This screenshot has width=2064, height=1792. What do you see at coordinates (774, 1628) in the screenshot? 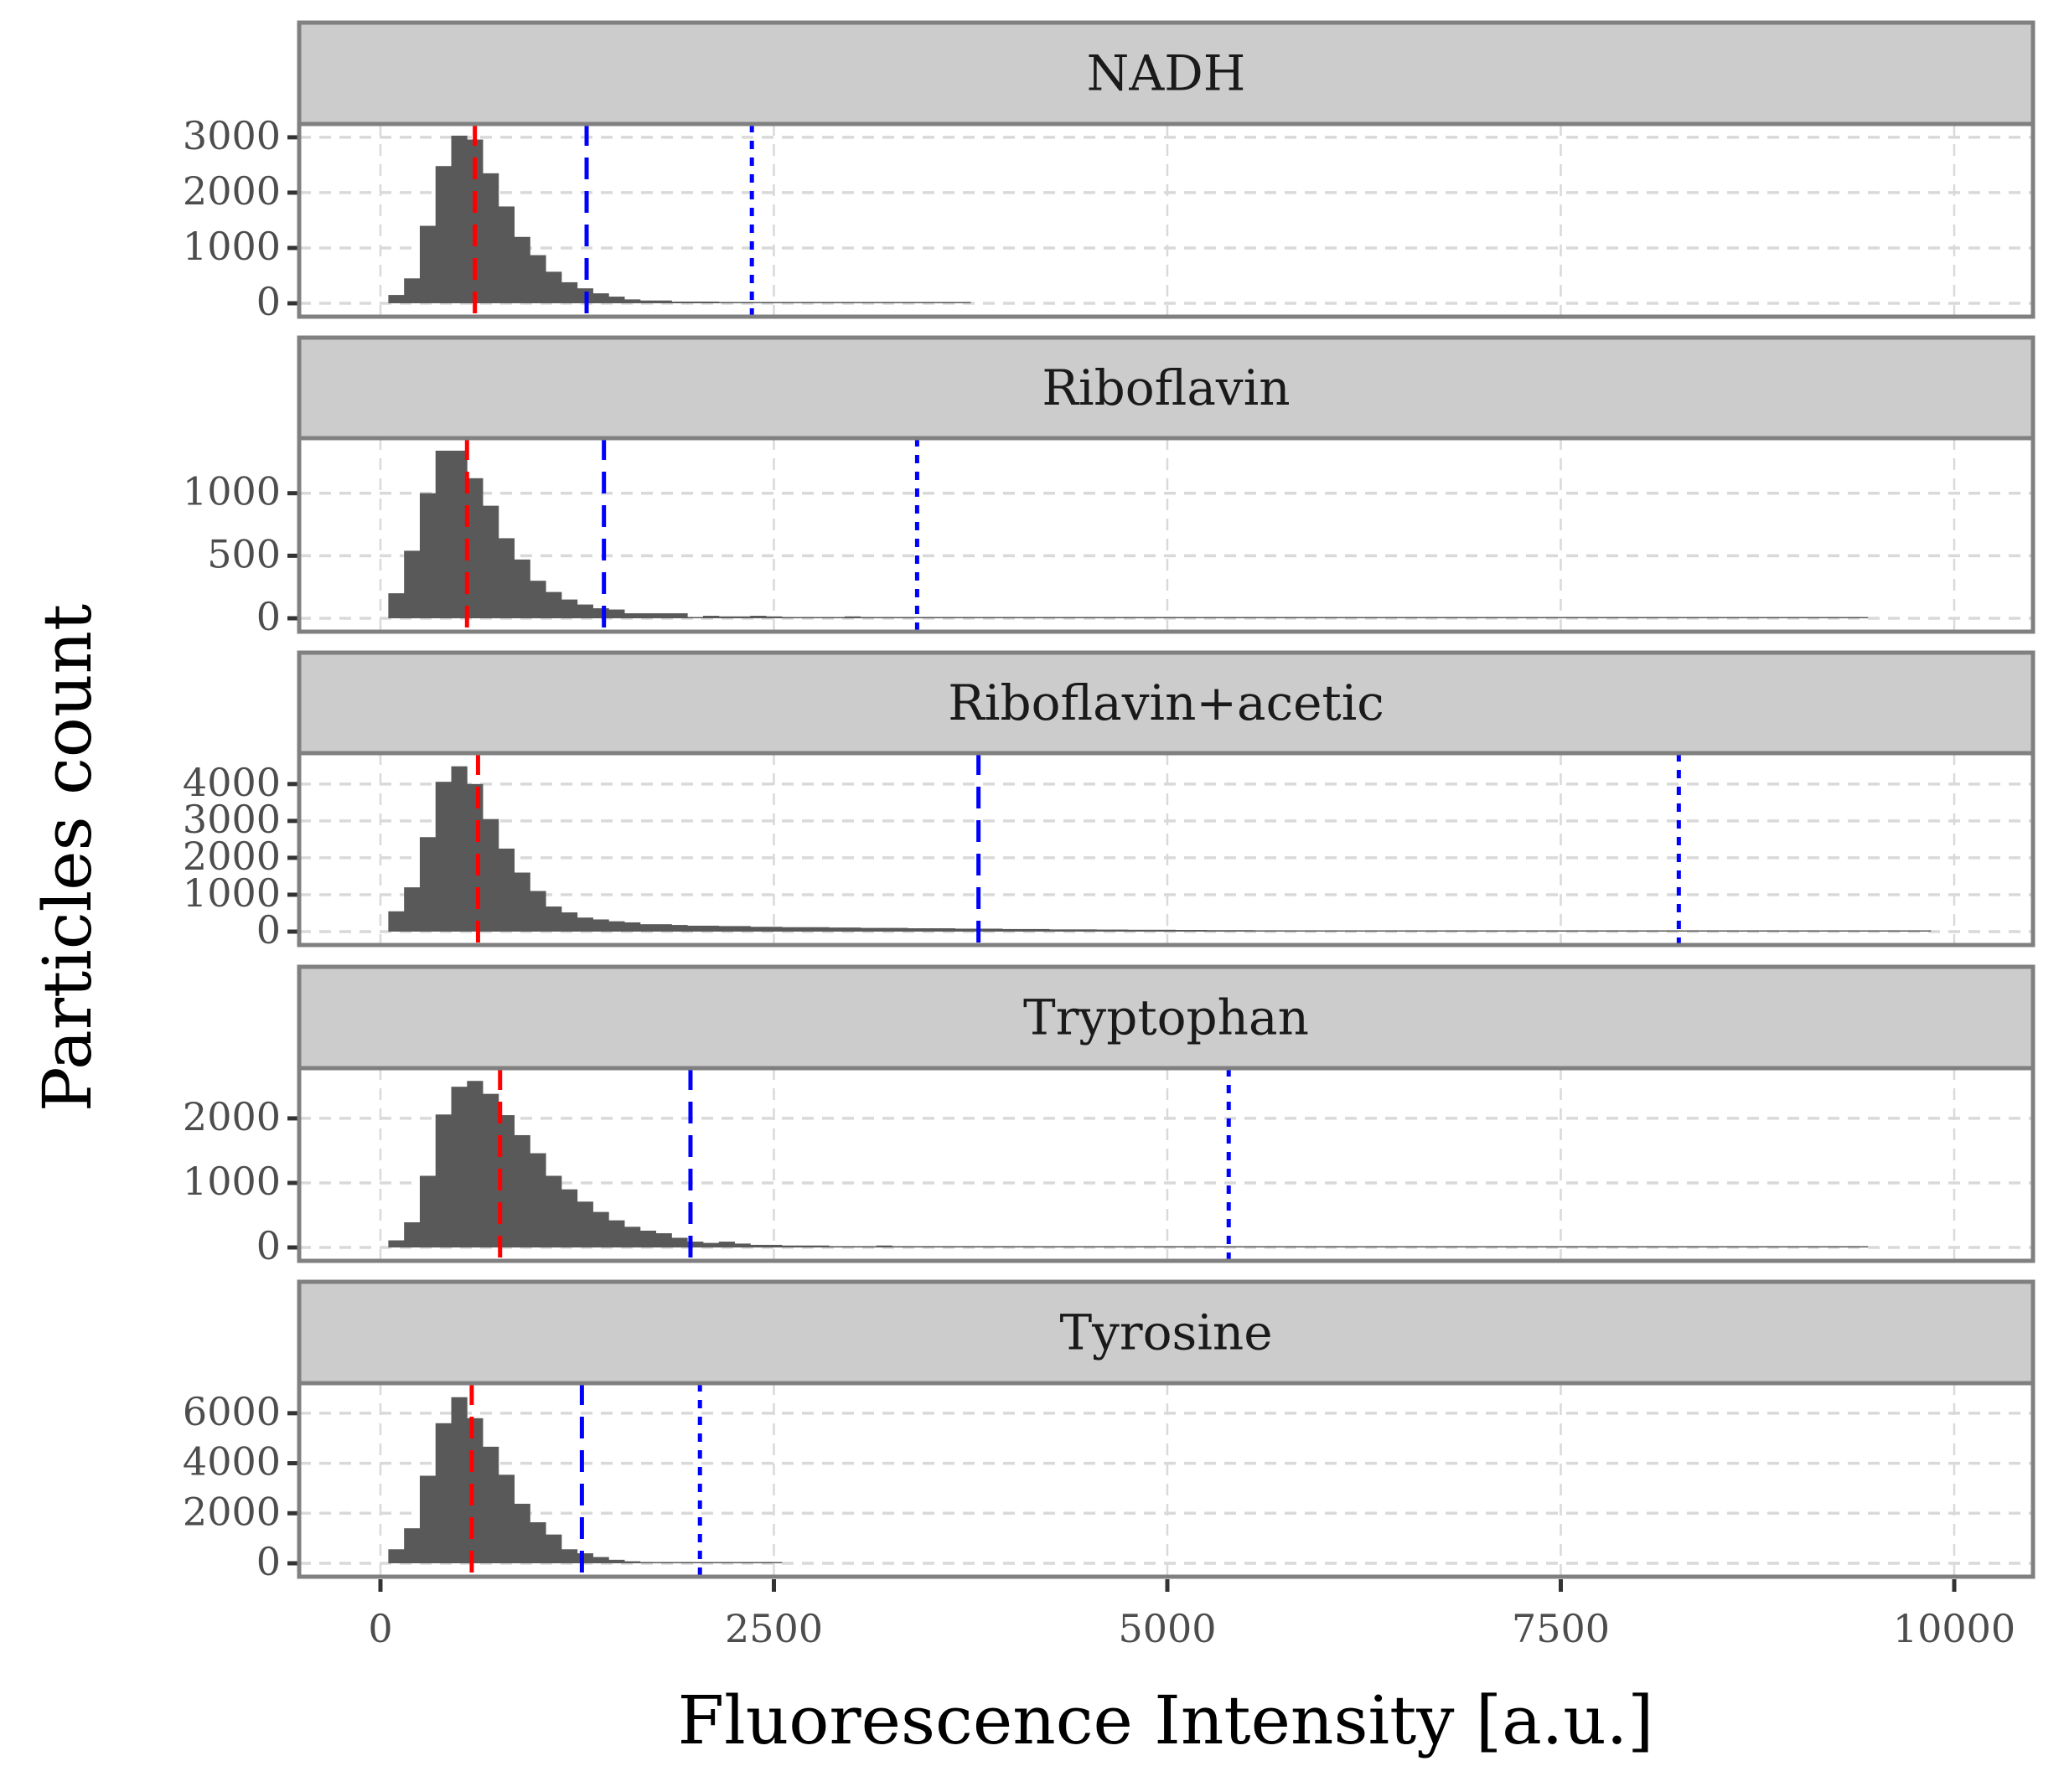
I see `x-tick-label: 2500` at bounding box center [774, 1628].